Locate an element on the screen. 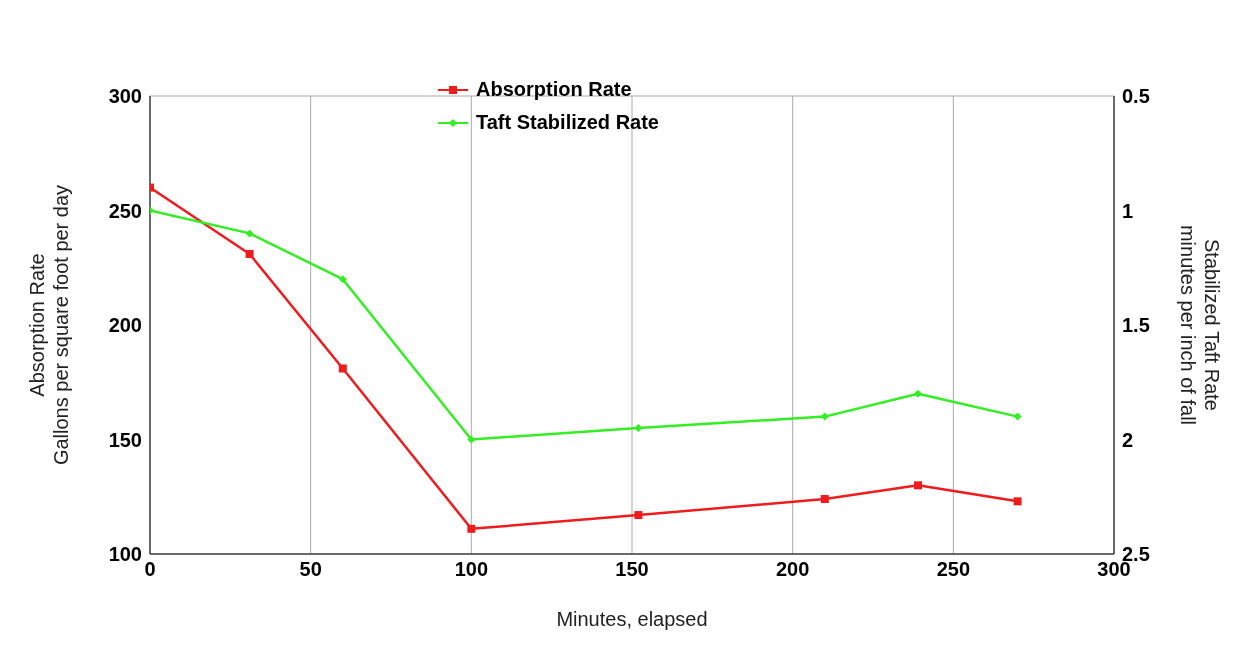 The image size is (1249, 652). y2-axis-title: Stabilized Taft Rate minutes per inch of fall is located at coordinates (1200, 325).